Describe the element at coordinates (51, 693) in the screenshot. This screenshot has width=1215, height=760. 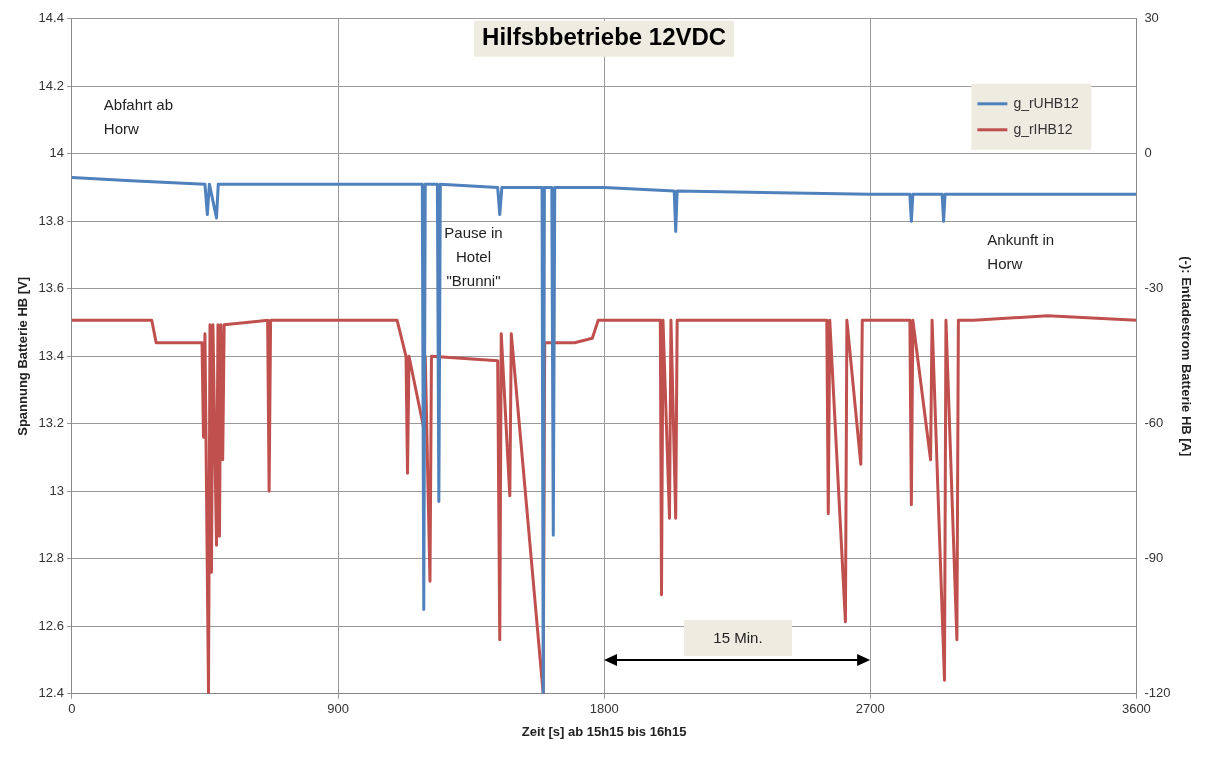
I see `y-tick-label: 12.4` at that location.